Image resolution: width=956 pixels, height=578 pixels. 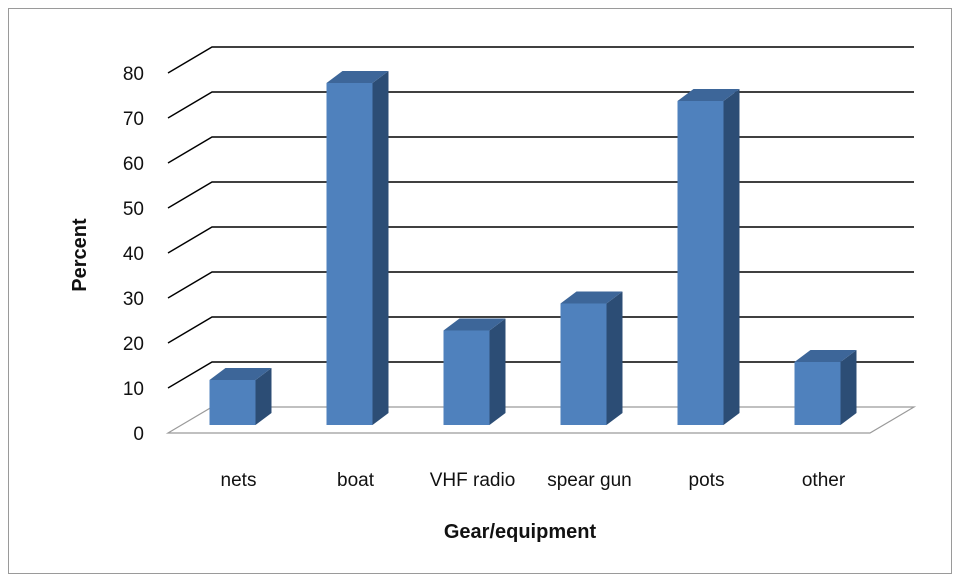 What do you see at coordinates (533, 480) in the screenshot?
I see `x-axis-categories: nets boat VHF radio spear gun pots other` at bounding box center [533, 480].